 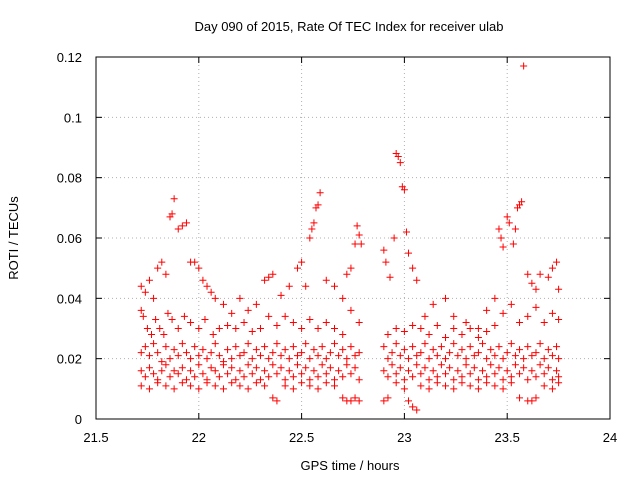 What do you see at coordinates (69, 298) in the screenshot?
I see `y-tick-label: 0.04` at bounding box center [69, 298].